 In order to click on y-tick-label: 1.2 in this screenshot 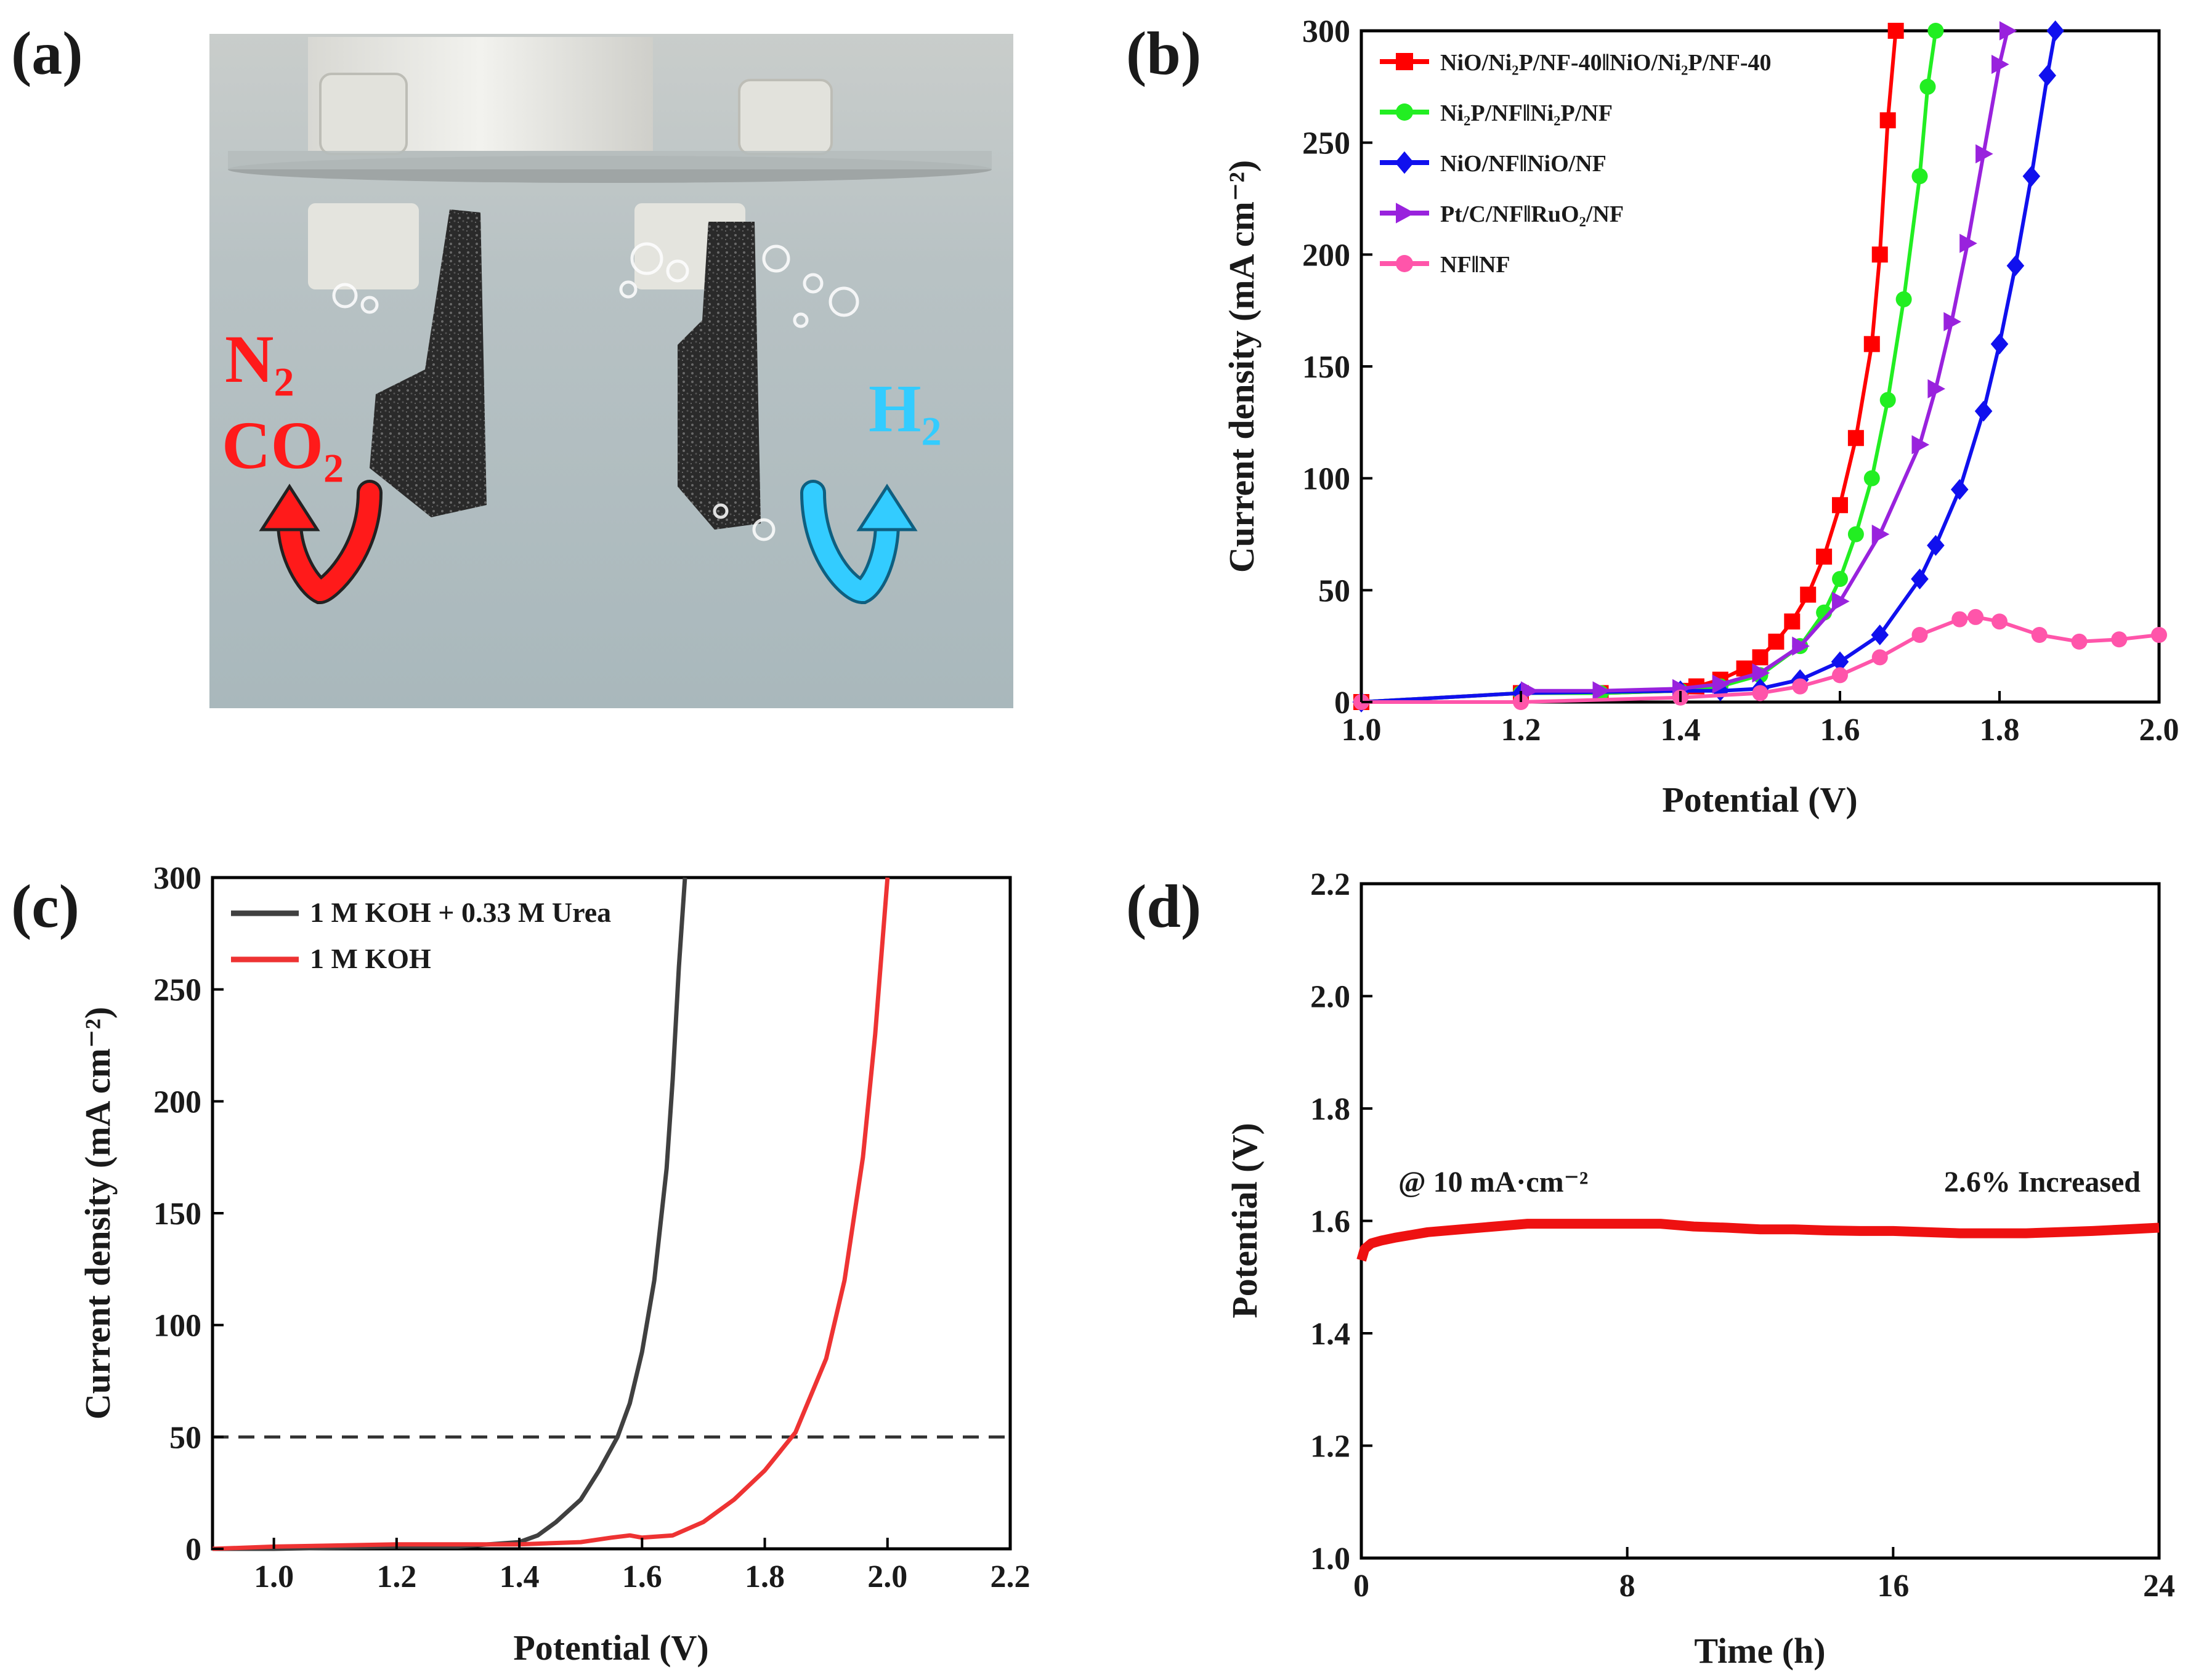, I will do `click(1330, 1446)`.